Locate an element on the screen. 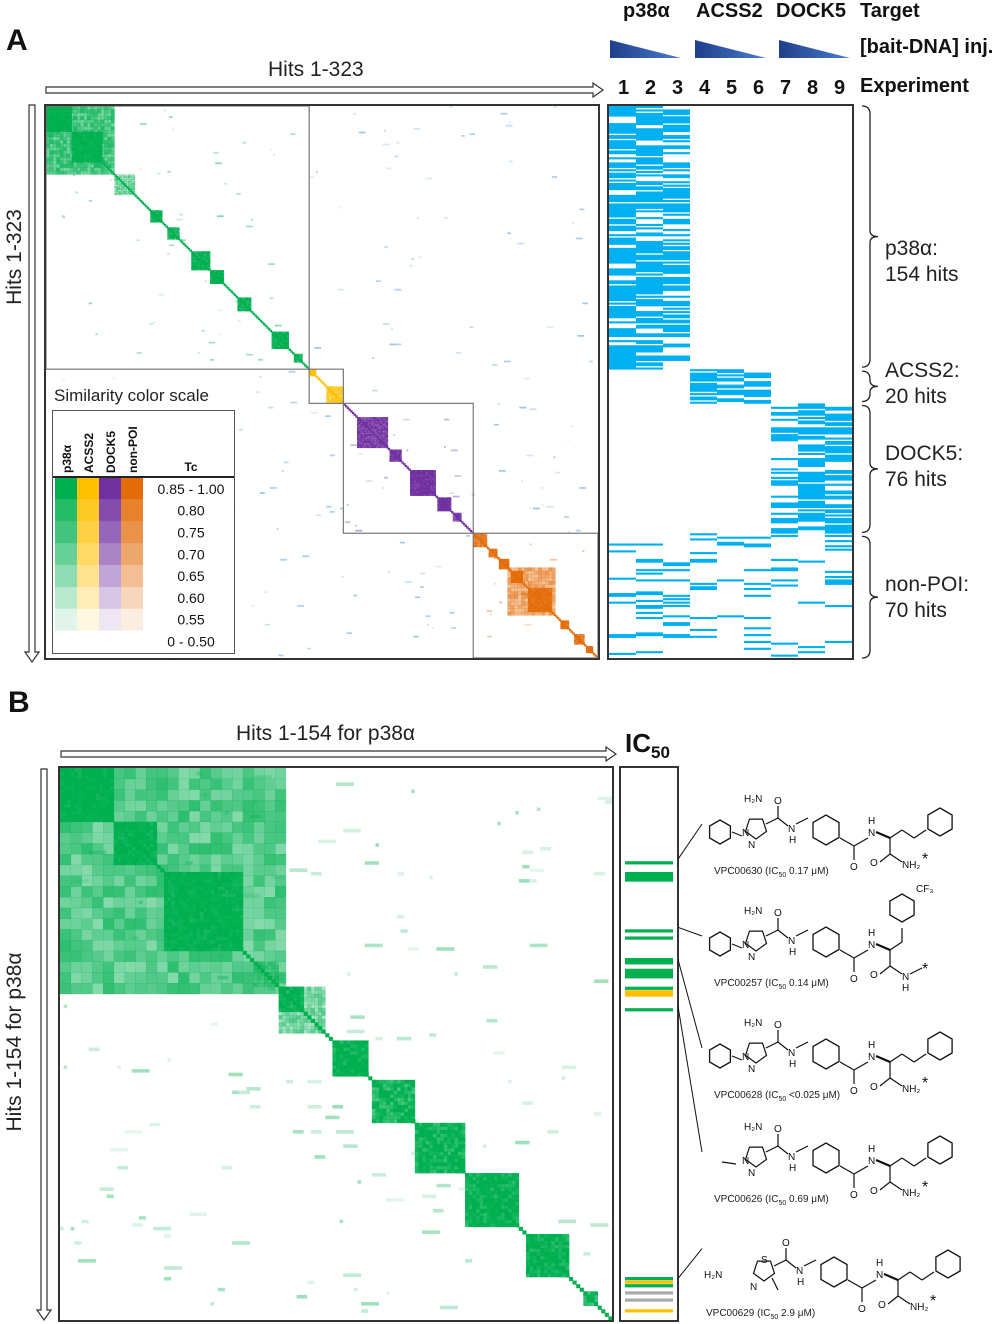  experiment-number: 1 is located at coordinates (623, 88).